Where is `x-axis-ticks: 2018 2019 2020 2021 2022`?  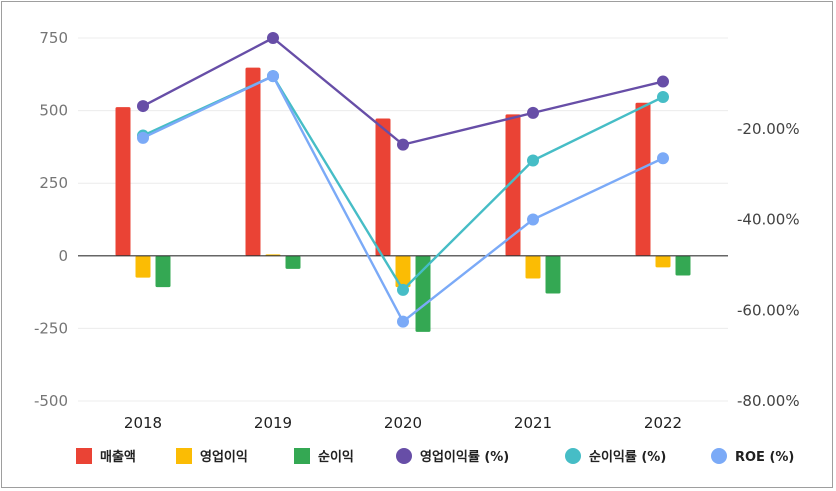 x-axis-ticks: 2018 2019 2020 2021 2022 is located at coordinates (403, 423).